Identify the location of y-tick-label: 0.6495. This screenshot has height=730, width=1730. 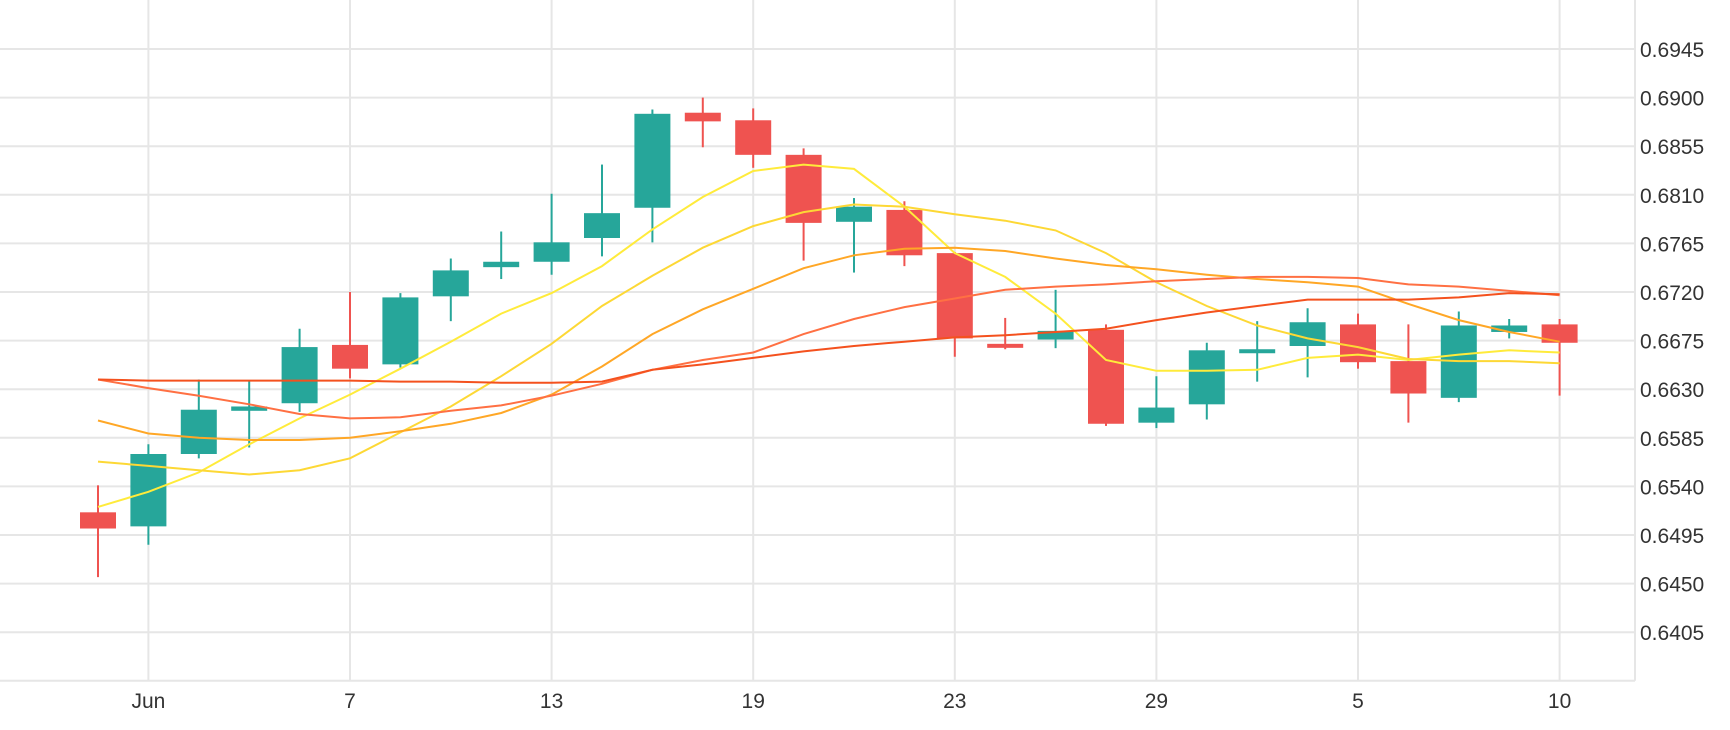
(1672, 536).